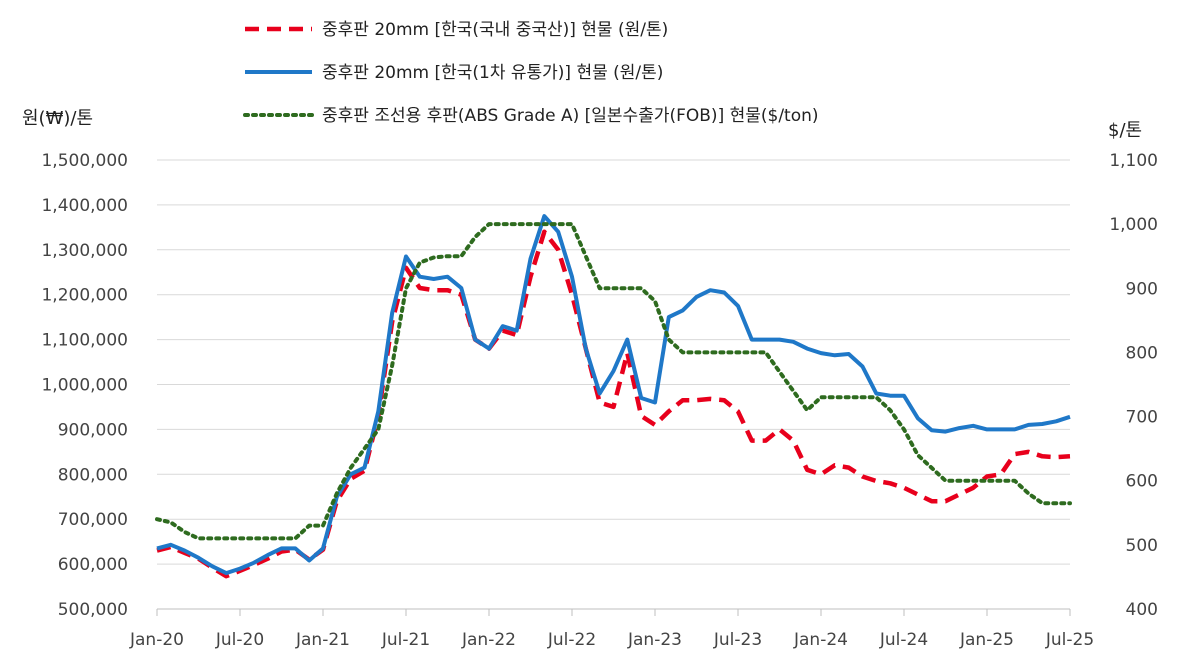  What do you see at coordinates (93, 520) in the screenshot?
I see `left-tick-label: 700,000` at bounding box center [93, 520].